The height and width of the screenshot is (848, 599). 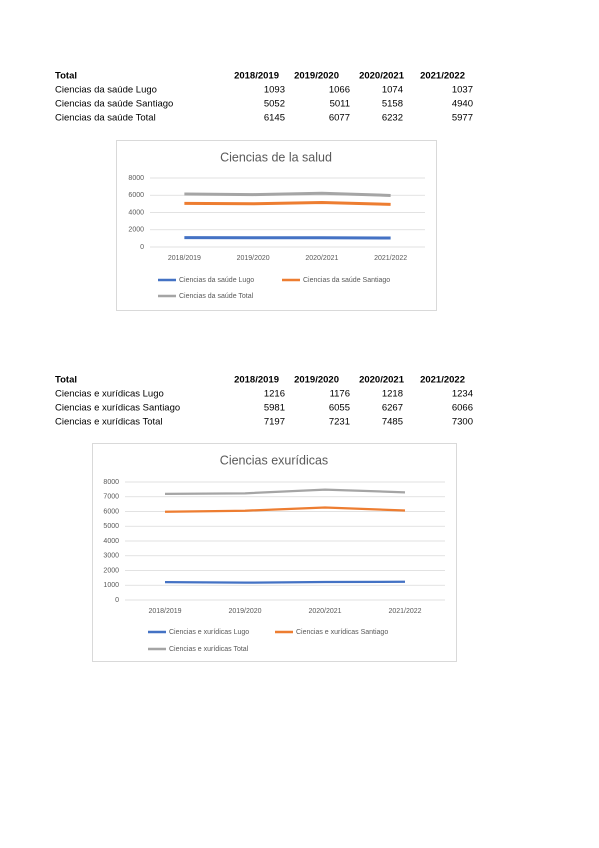 I want to click on table-cell-number: 6066, so click(x=462, y=408).